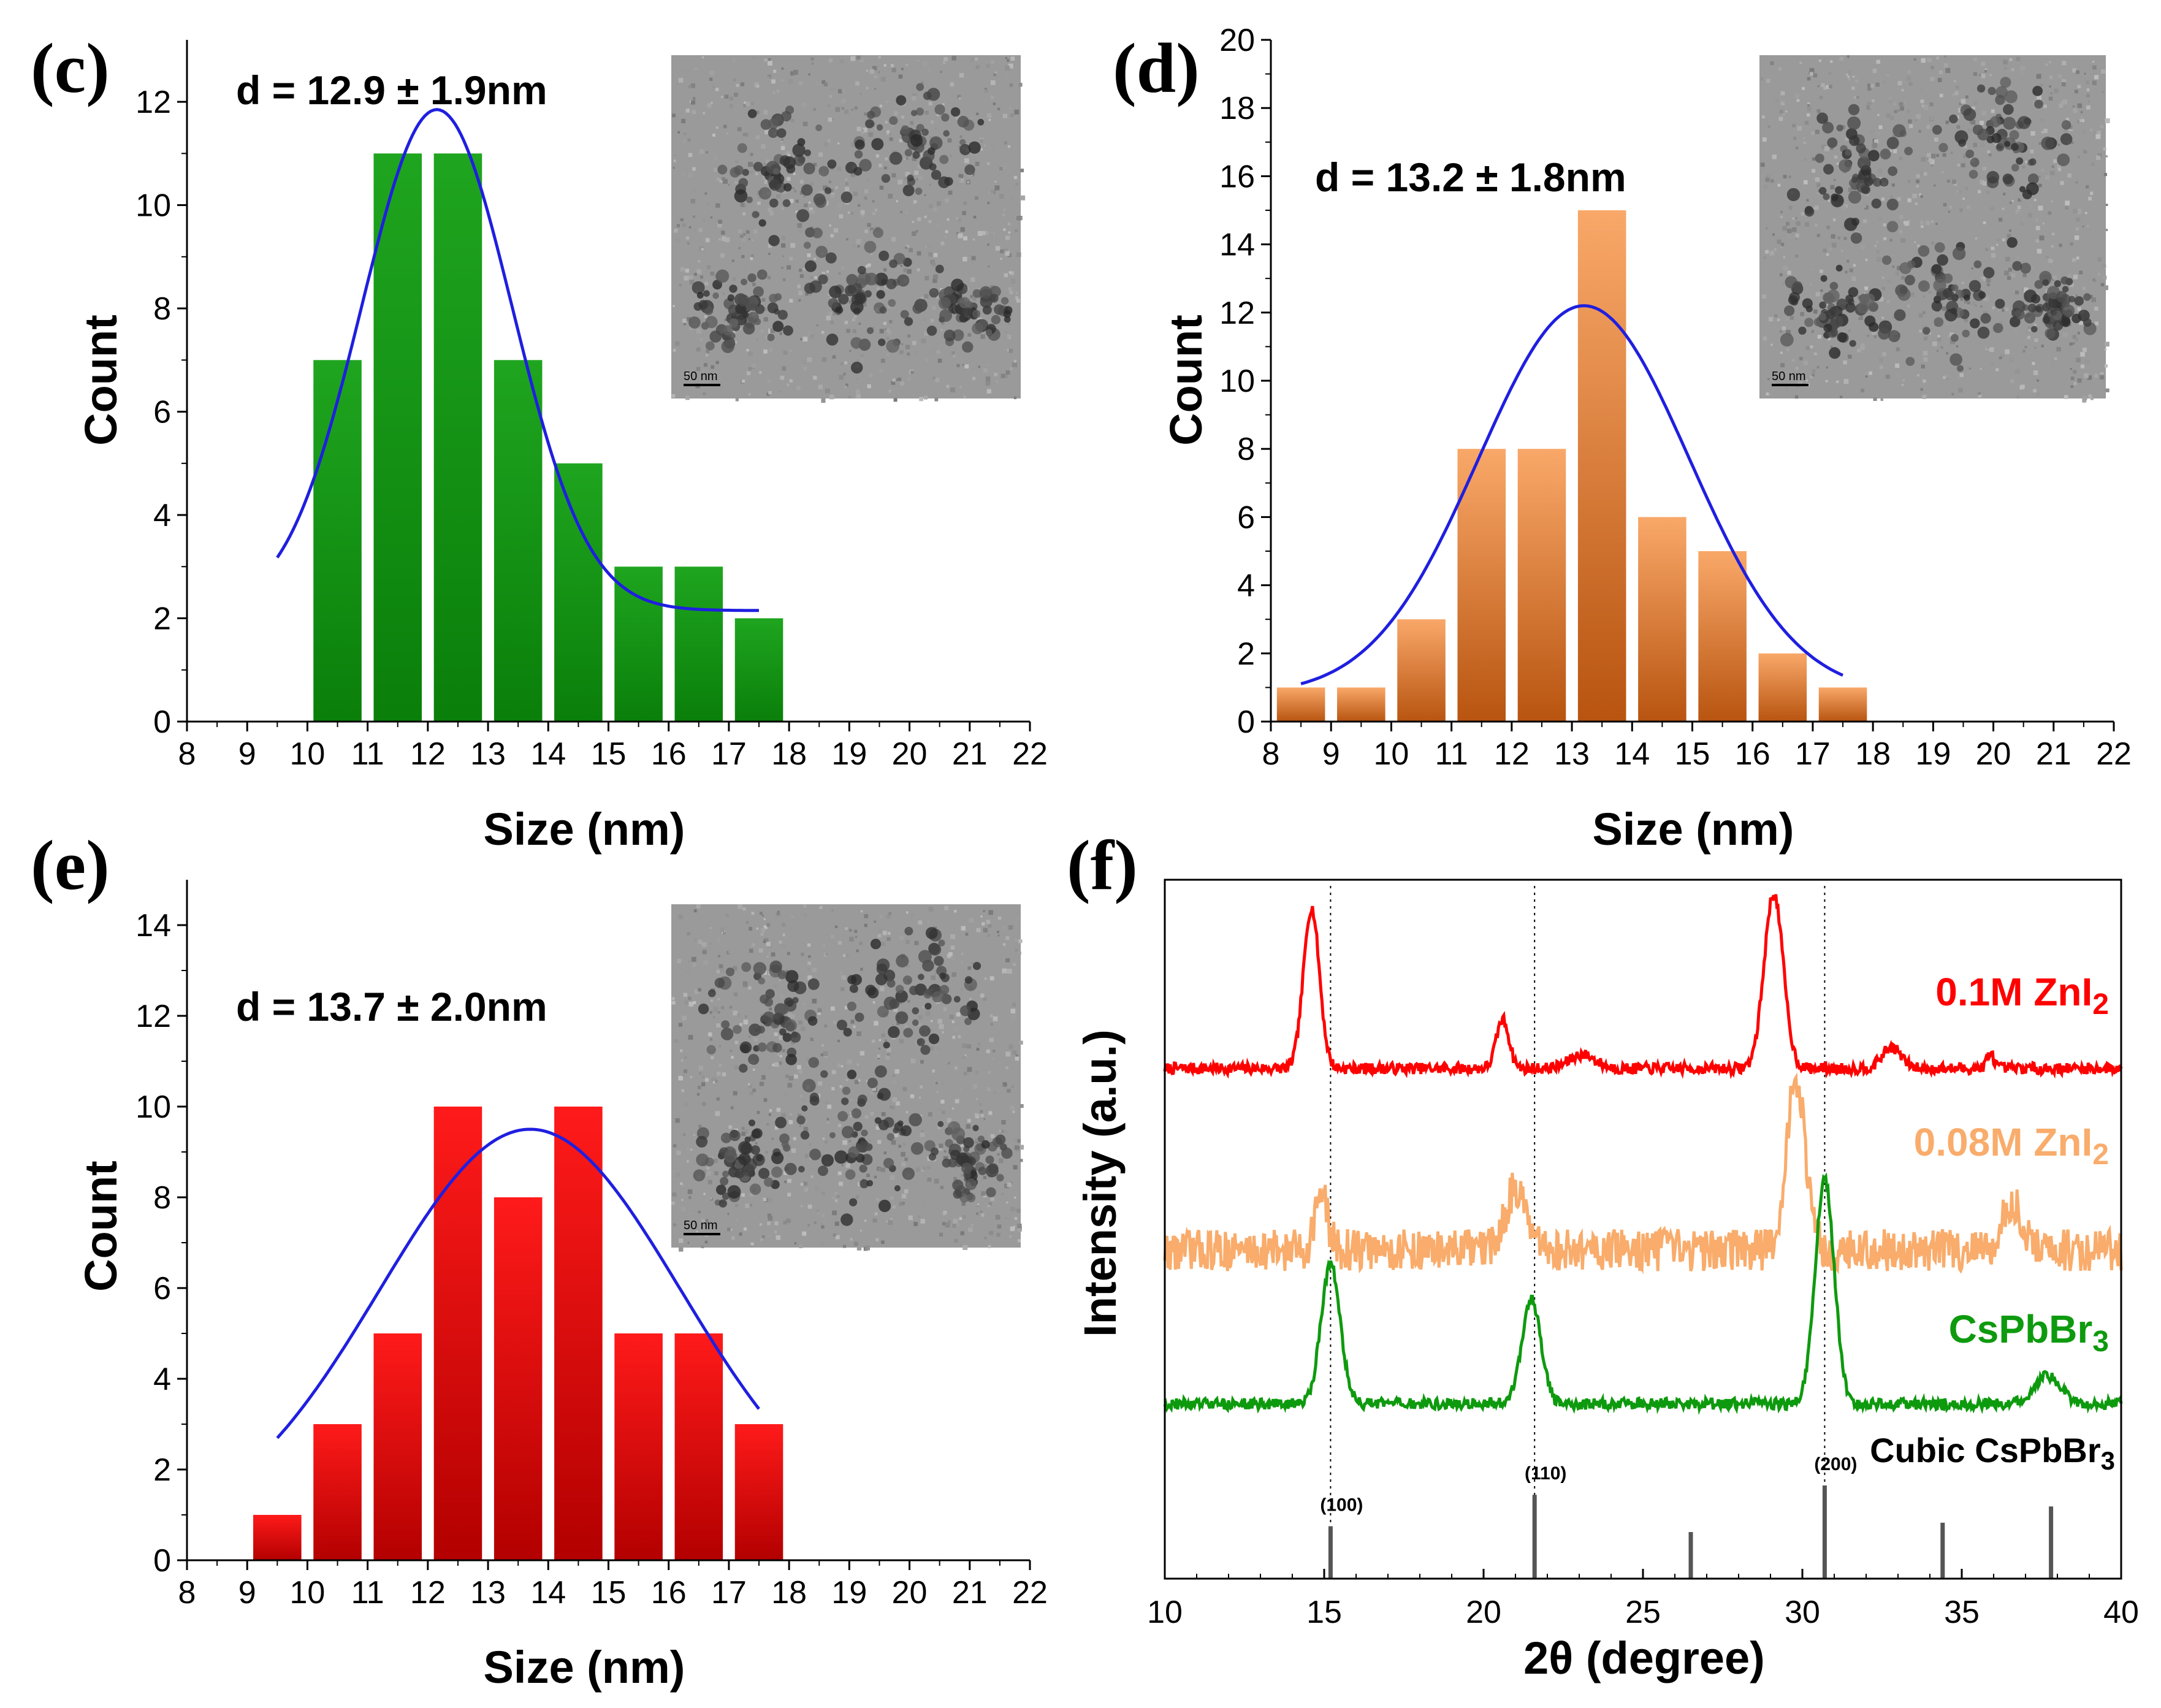 This screenshot has width=2161, height=1708. I want to click on x-tick-label-e-21: 21, so click(970, 1593).